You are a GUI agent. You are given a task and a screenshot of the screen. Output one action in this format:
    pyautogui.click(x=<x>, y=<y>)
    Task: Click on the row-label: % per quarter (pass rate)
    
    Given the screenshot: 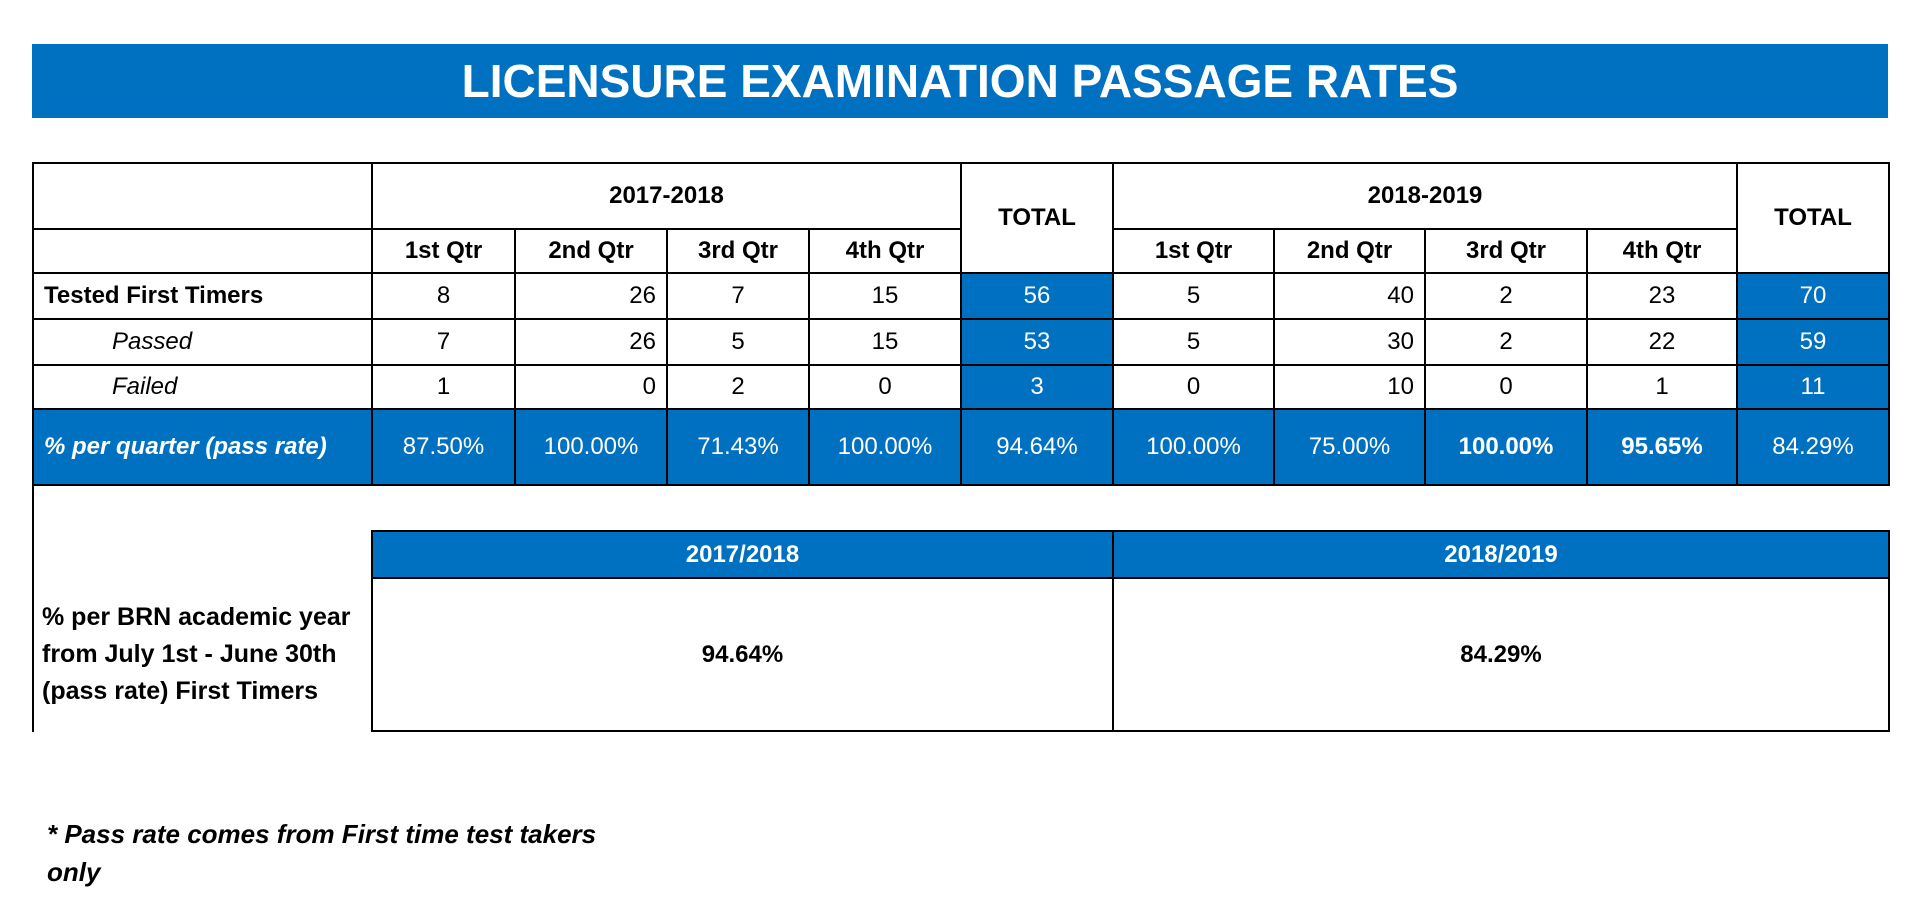 What is the action you would take?
    pyautogui.click(x=202, y=447)
    